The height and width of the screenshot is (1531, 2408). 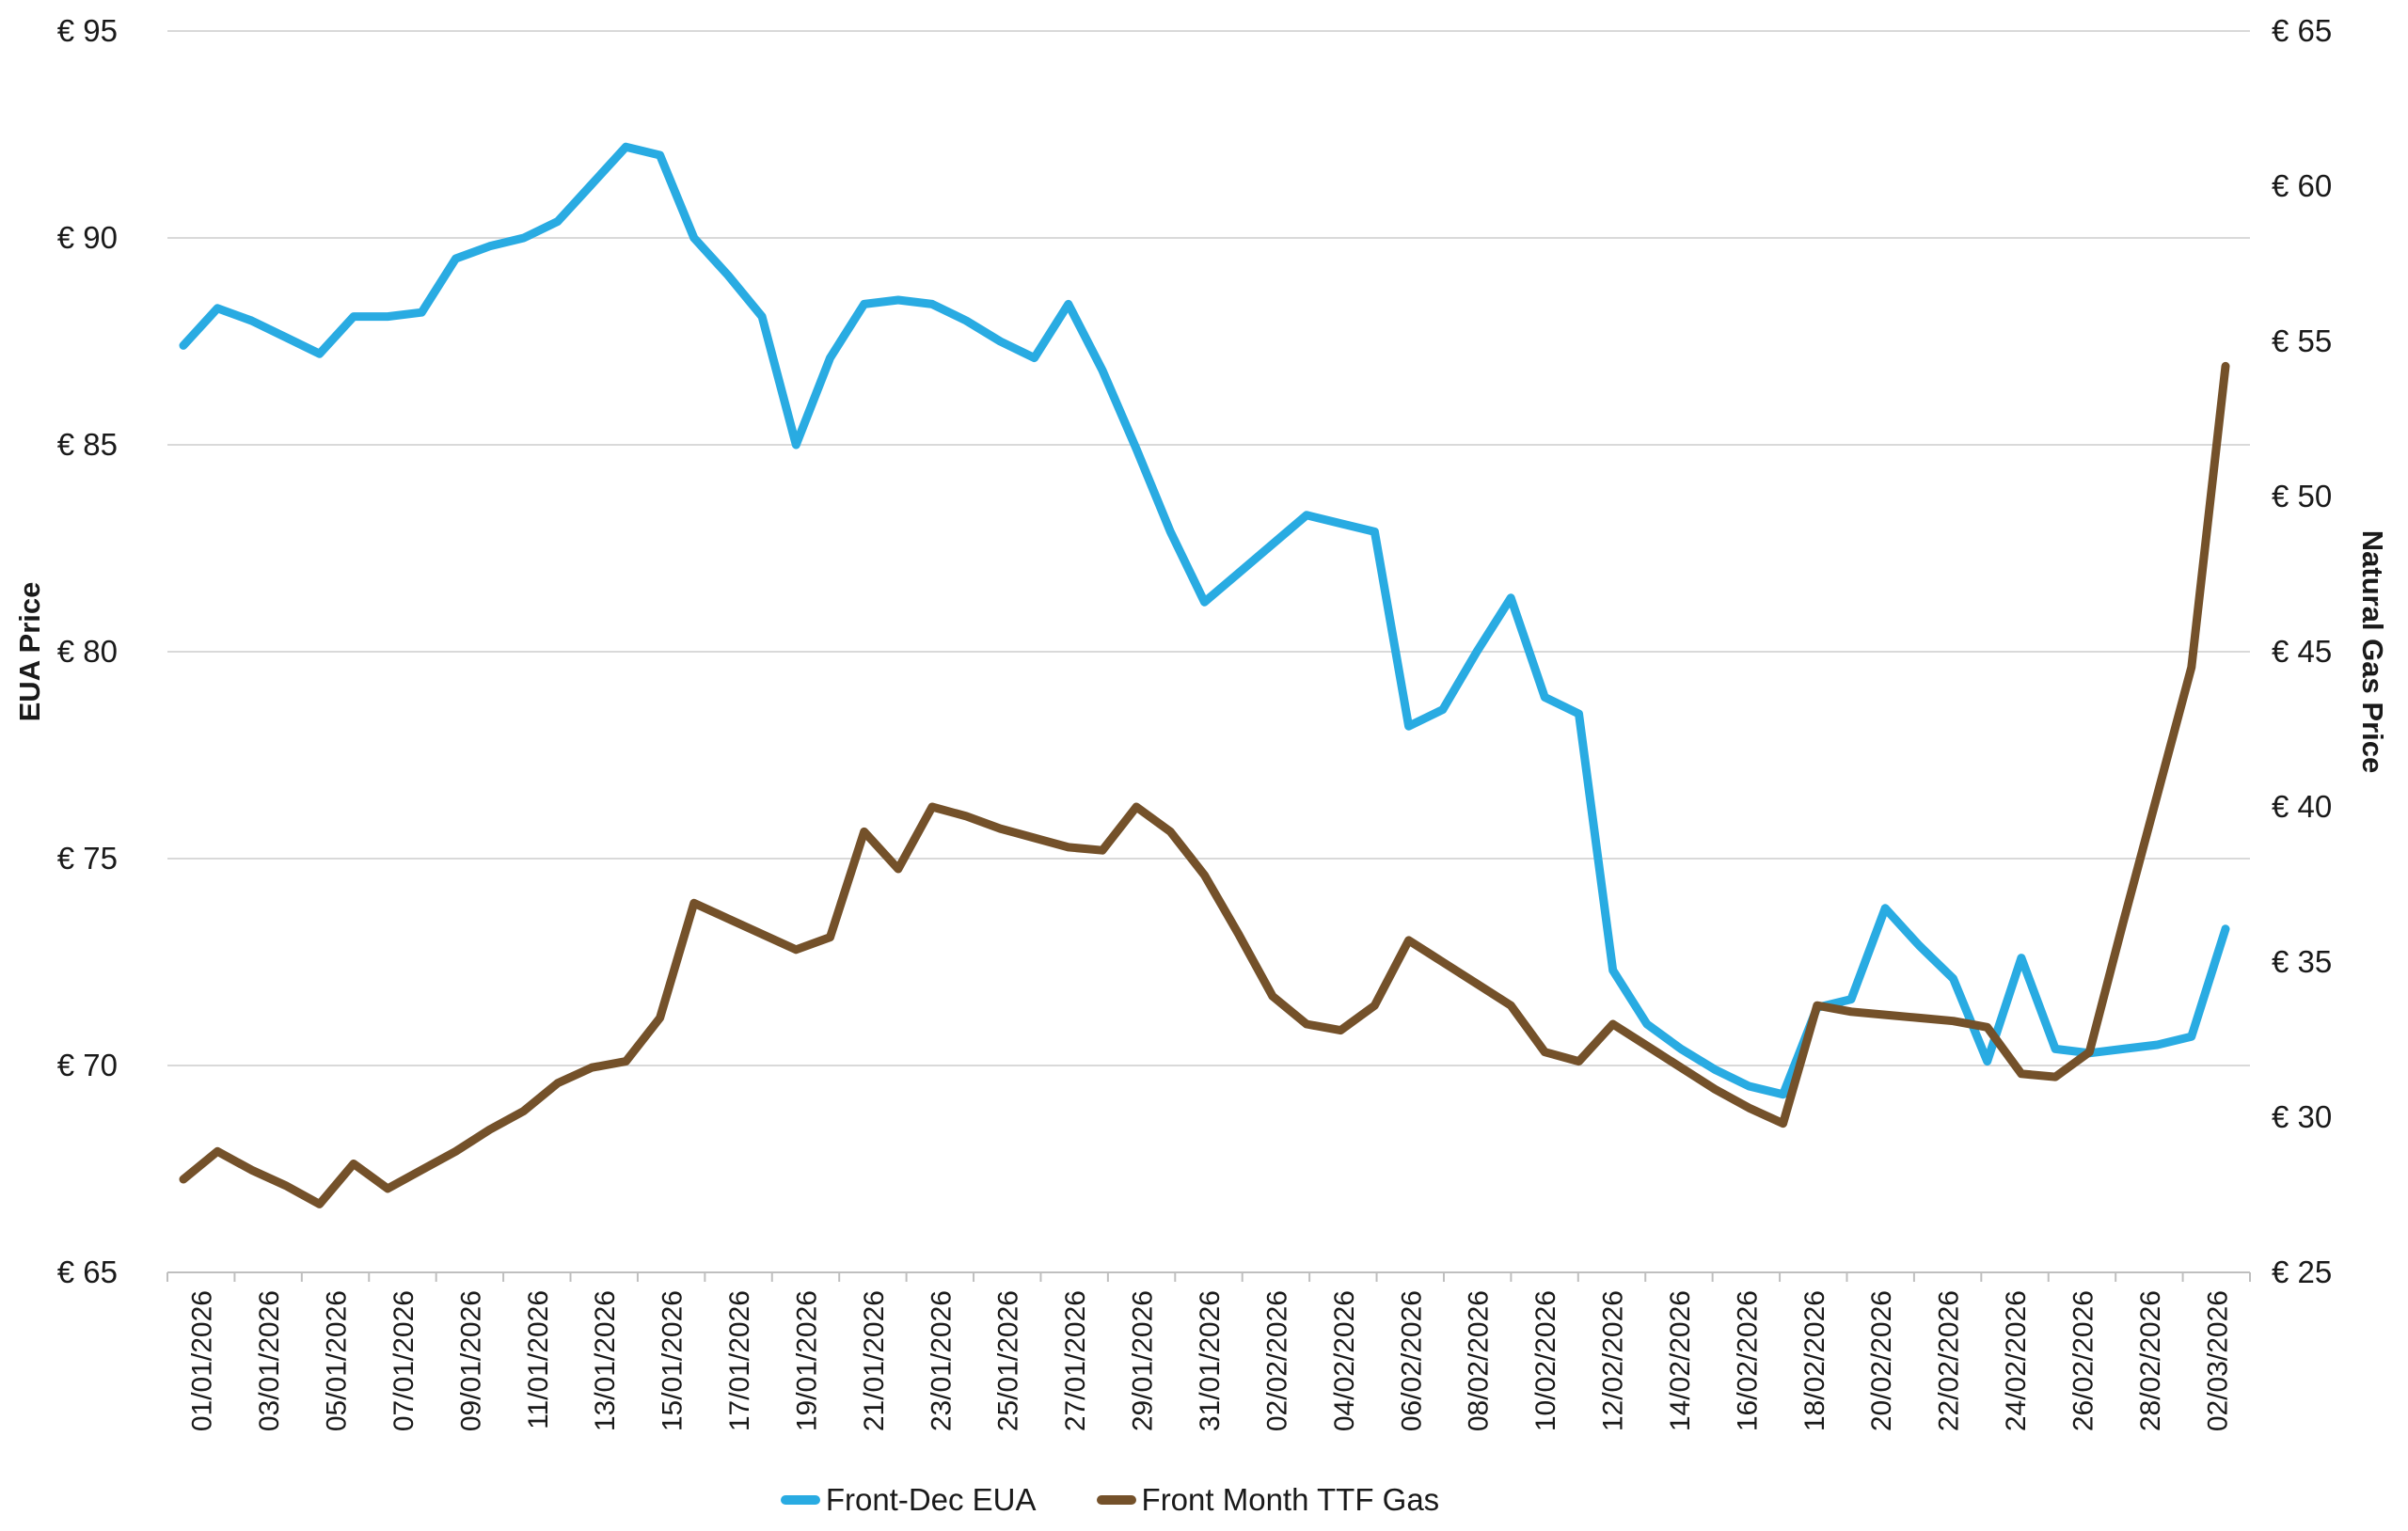 What do you see at coordinates (88, 444) in the screenshot?
I see `left-axis-tick-label: € 85` at bounding box center [88, 444].